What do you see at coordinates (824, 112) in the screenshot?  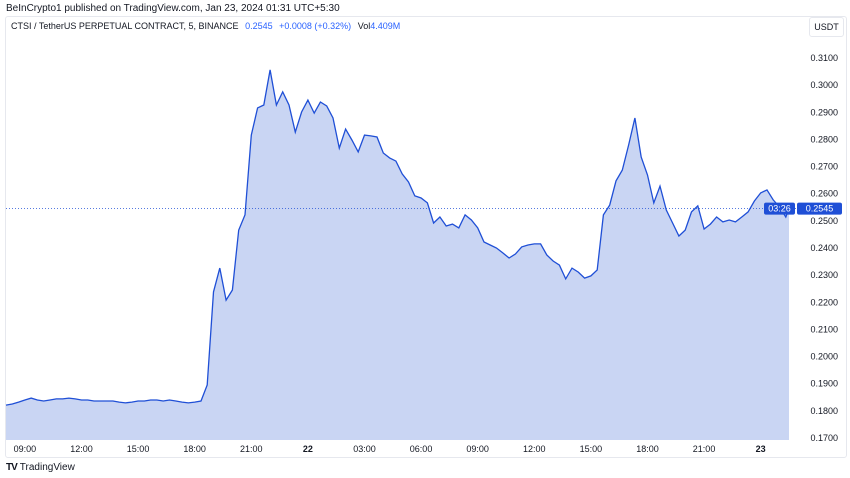 I see `y-tick-label: 0.2900` at bounding box center [824, 112].